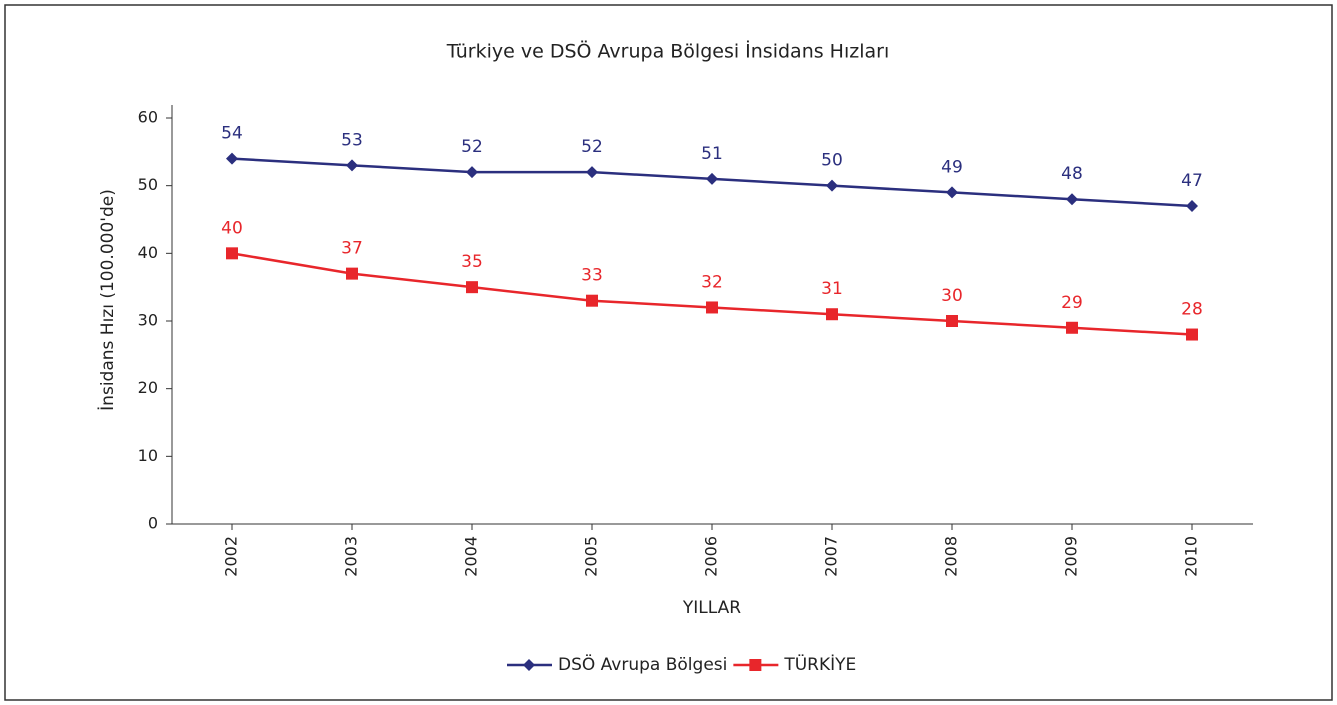  Describe the element at coordinates (148, 387) in the screenshot. I see `y-tick-label: 20` at that location.